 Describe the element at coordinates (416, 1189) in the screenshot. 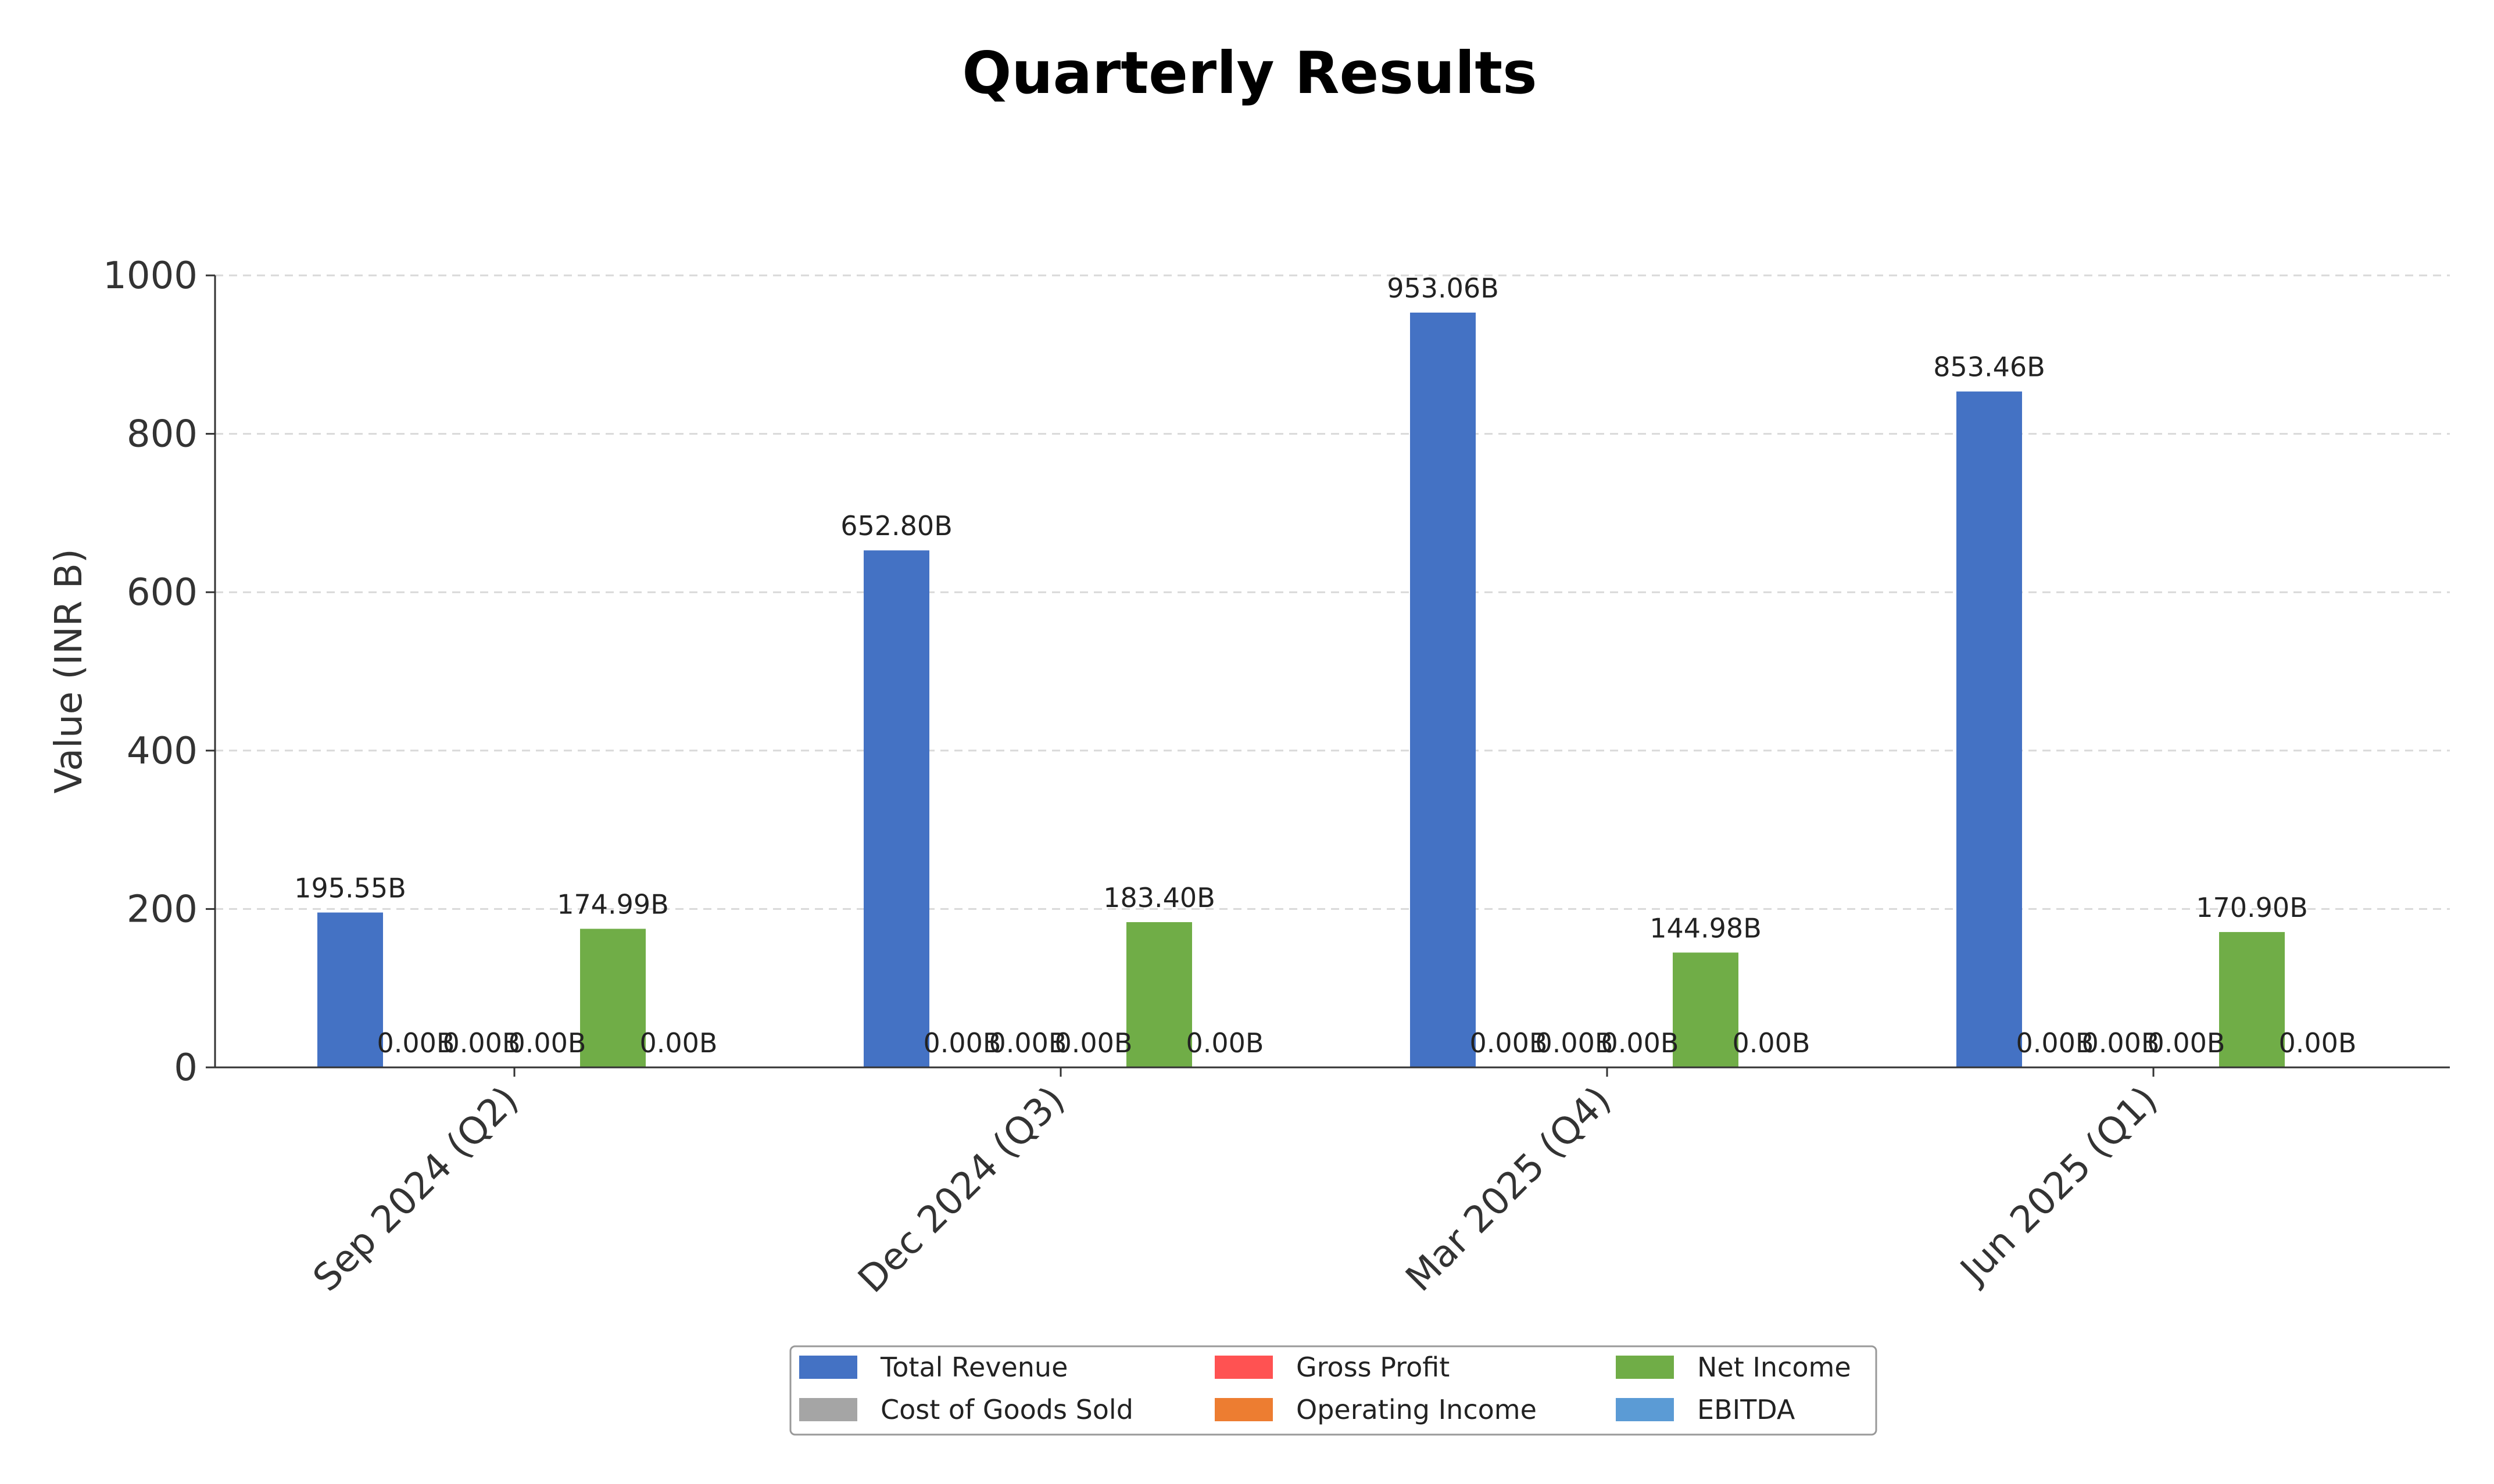

I see `x-tick-label: Sep 2024 (Q2)` at that location.